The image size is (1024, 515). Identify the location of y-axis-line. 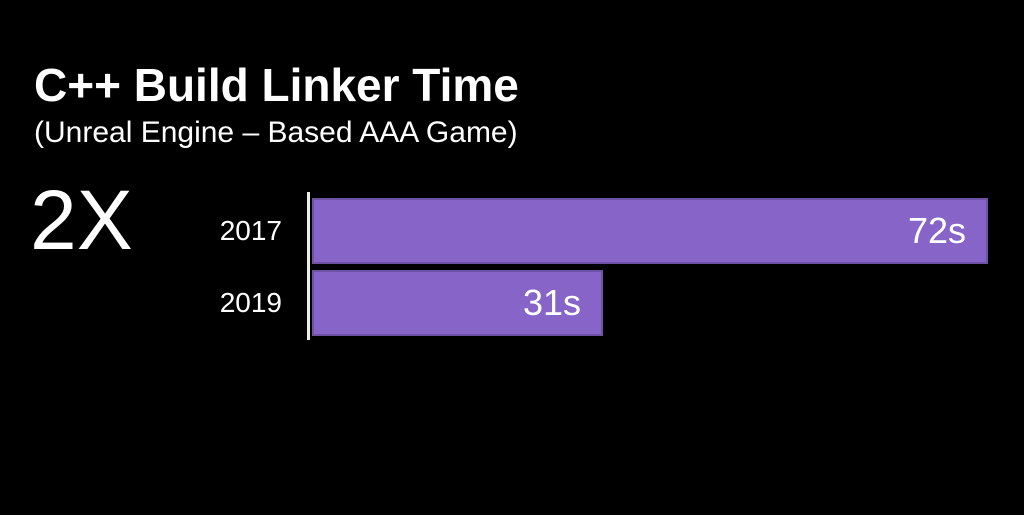
(308, 266).